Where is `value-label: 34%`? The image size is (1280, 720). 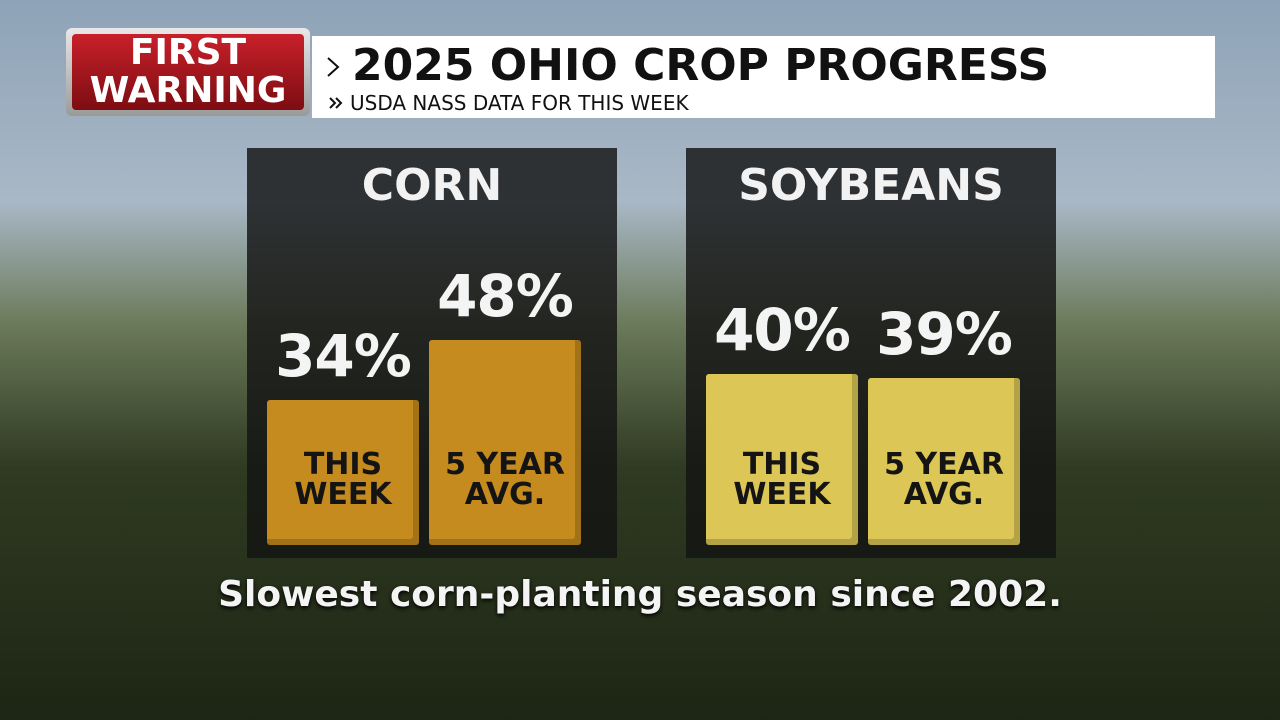
value-label: 34% is located at coordinates (343, 355).